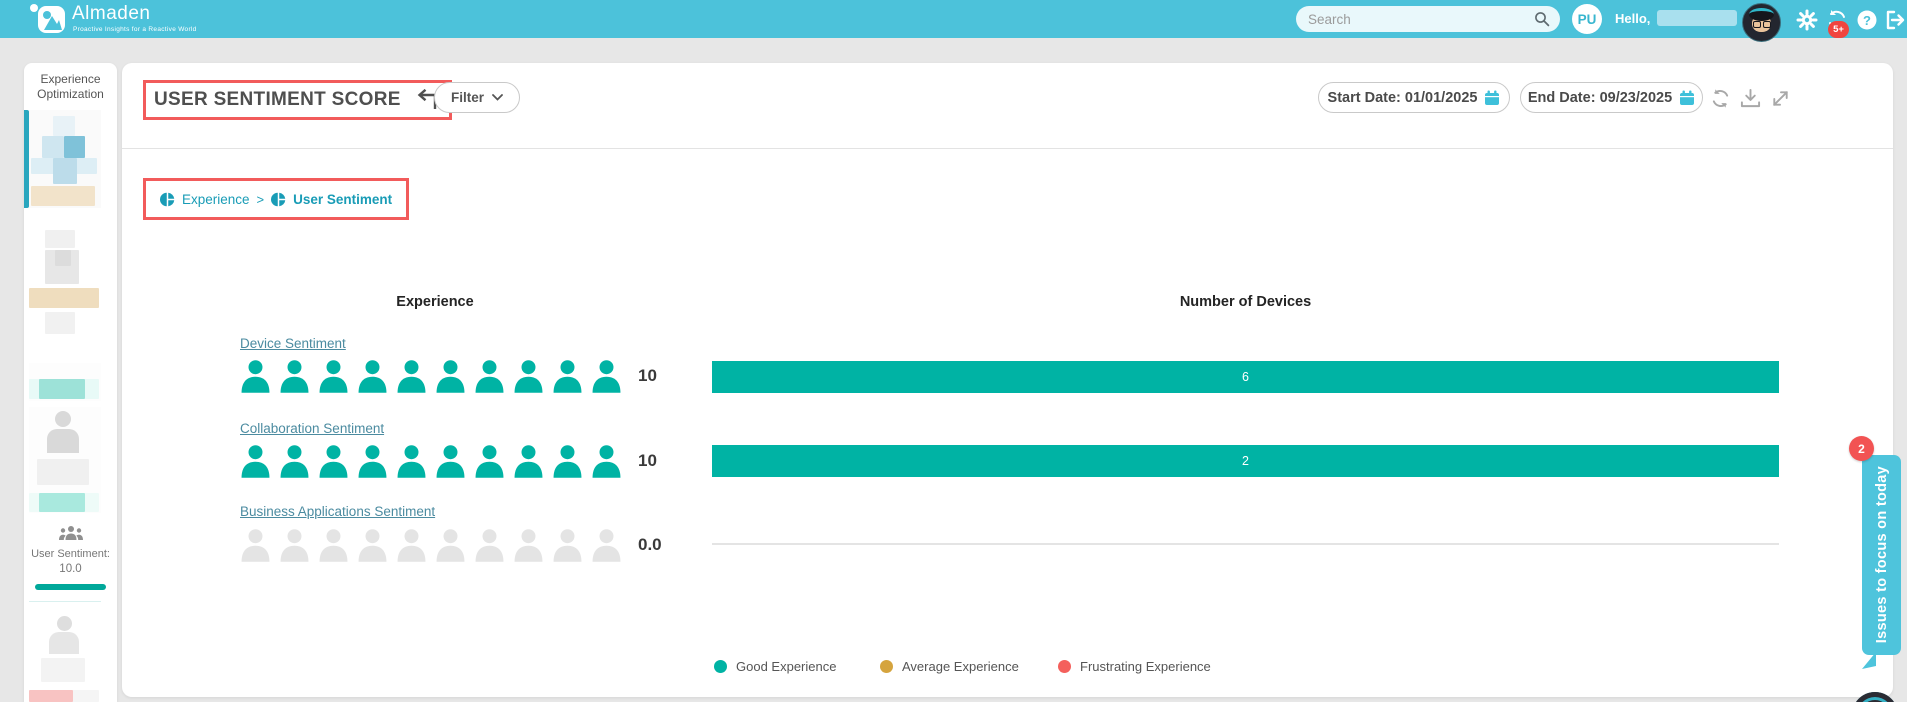 This screenshot has width=1907, height=702. I want to click on logo-glyph, so click(52, 20).